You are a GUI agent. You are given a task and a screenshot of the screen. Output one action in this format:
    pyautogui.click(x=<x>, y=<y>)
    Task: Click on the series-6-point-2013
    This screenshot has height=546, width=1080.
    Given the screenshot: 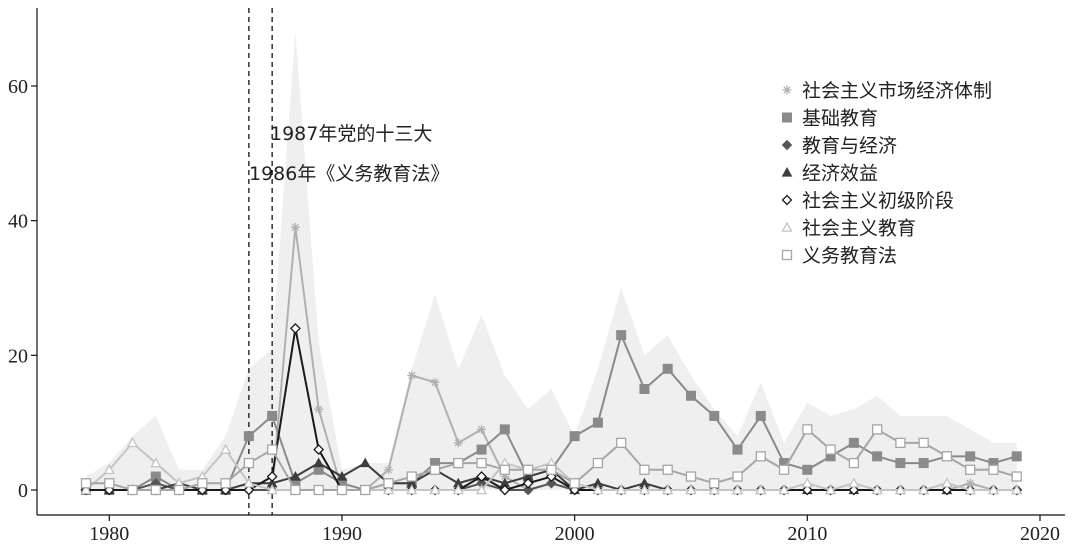 What is the action you would take?
    pyautogui.click(x=877, y=429)
    